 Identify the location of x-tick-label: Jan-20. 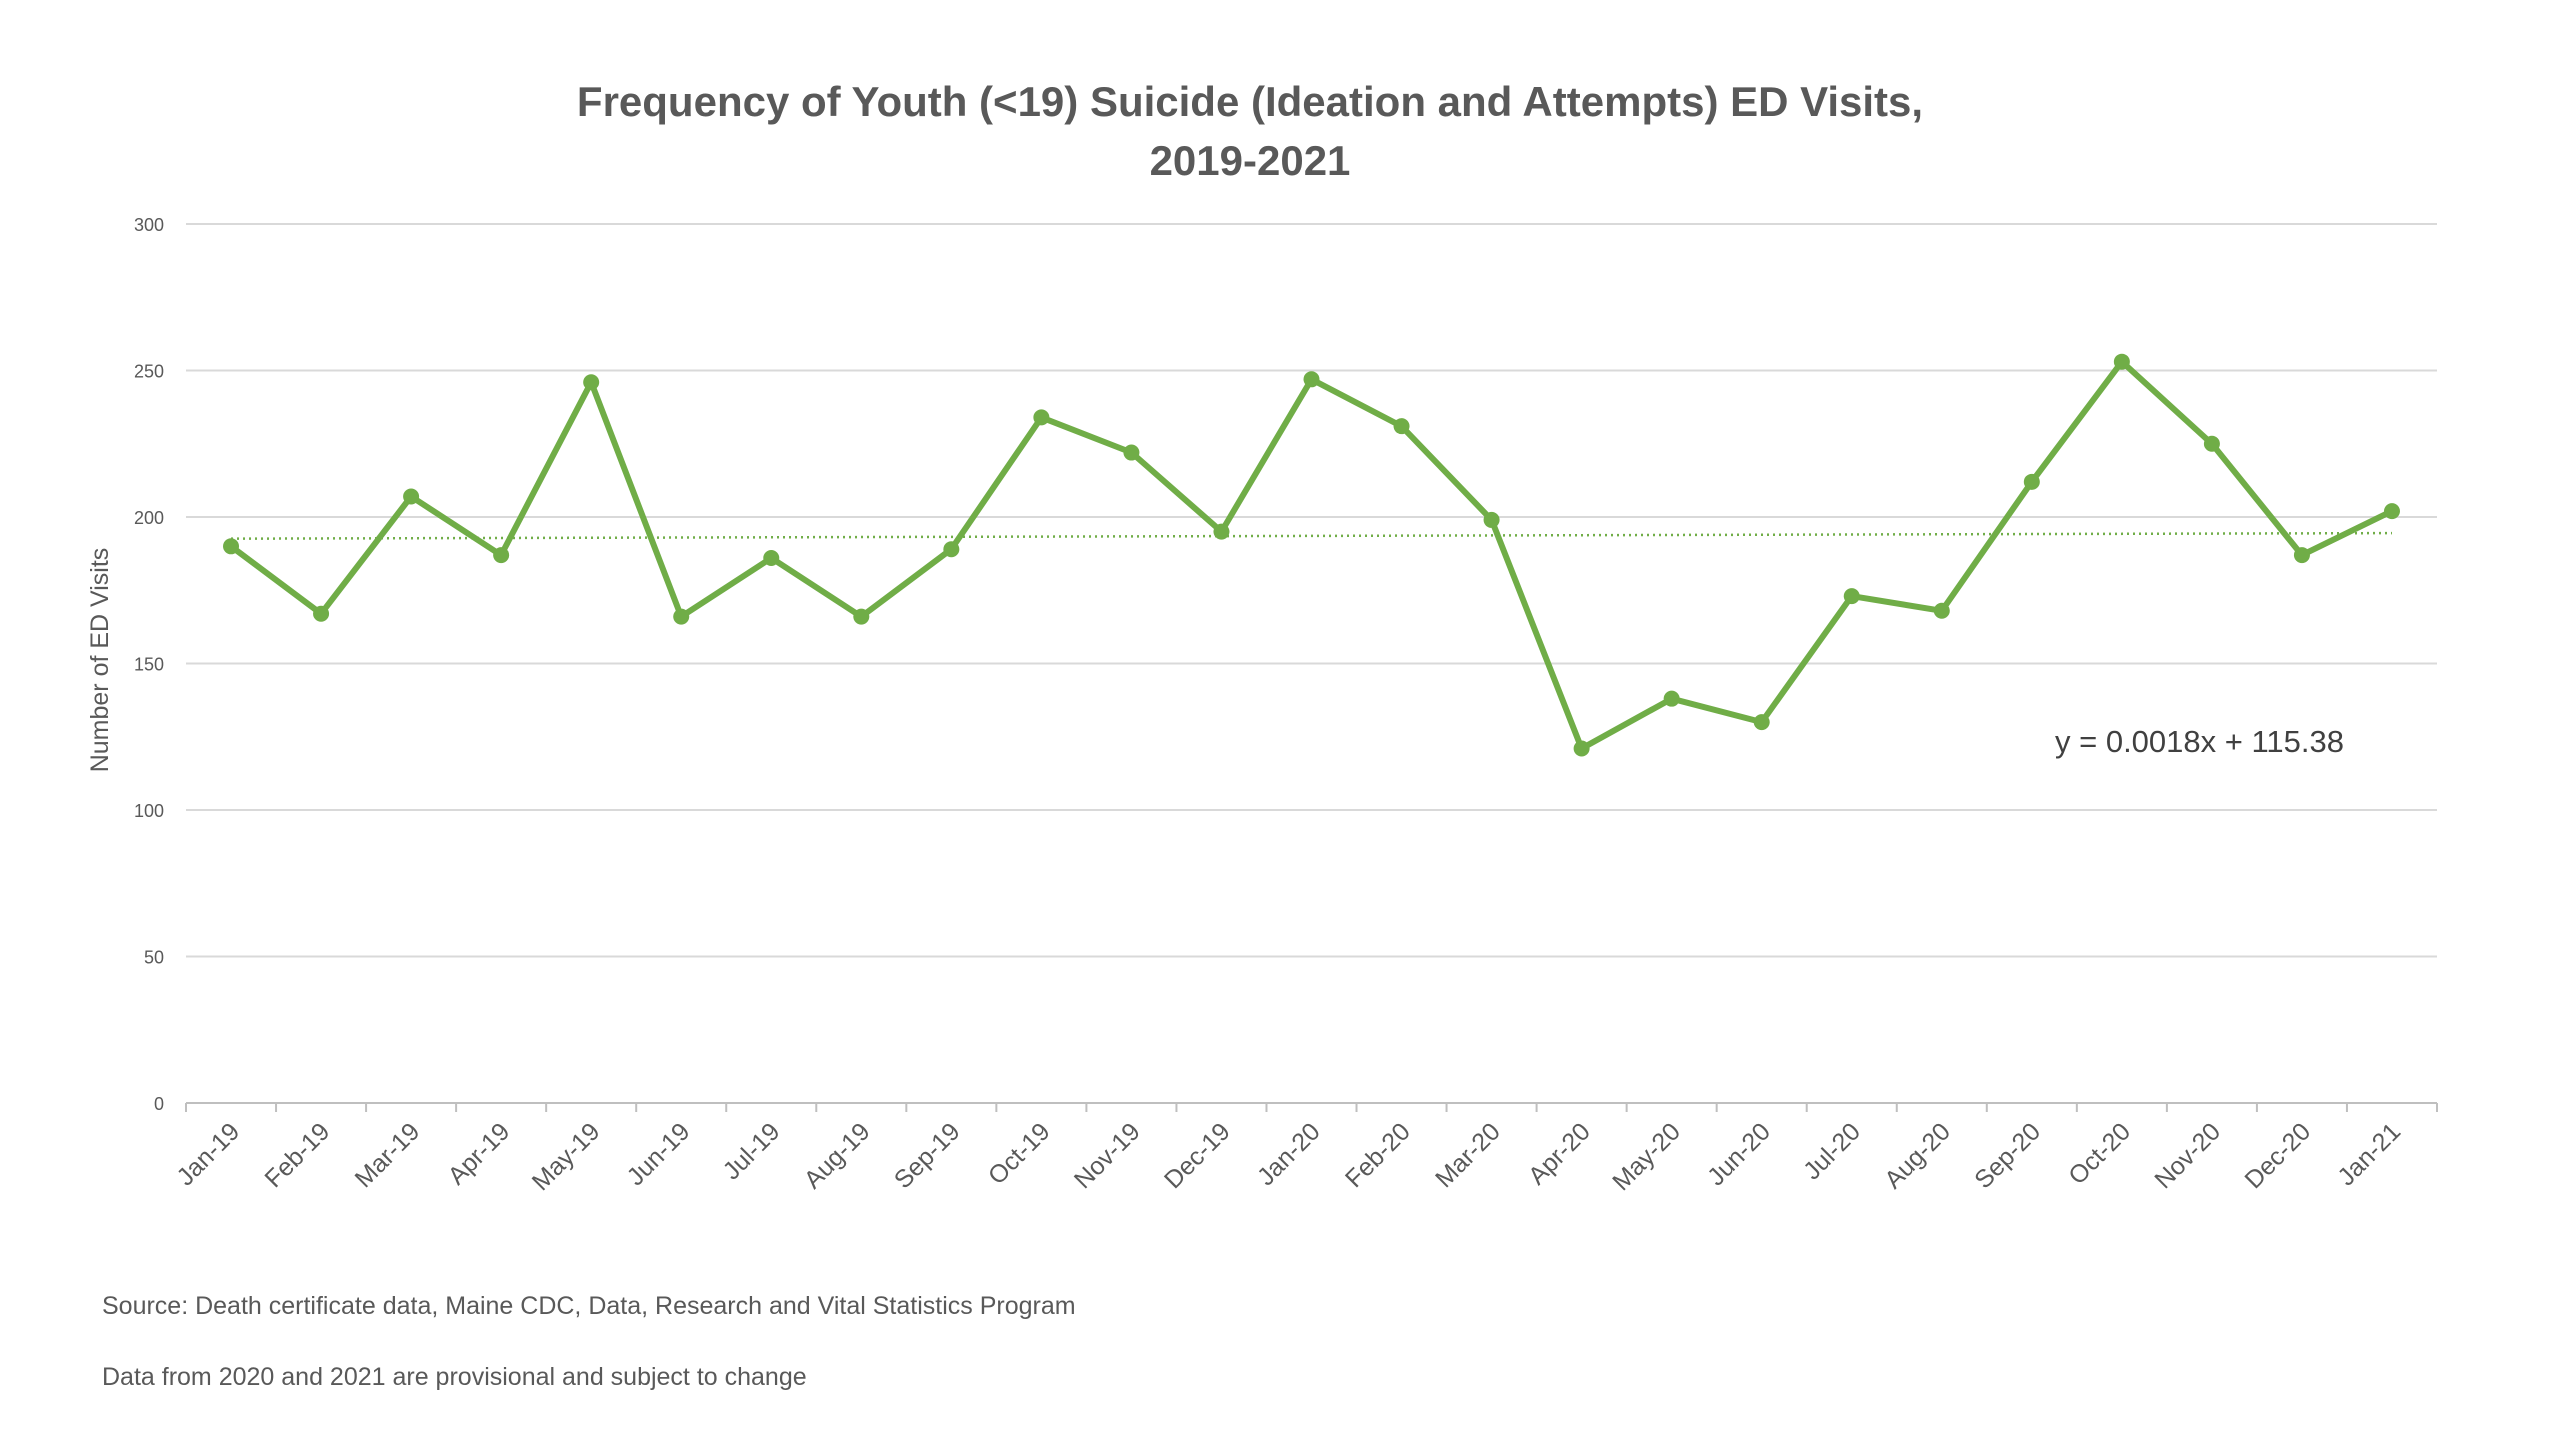
(1289, 1154).